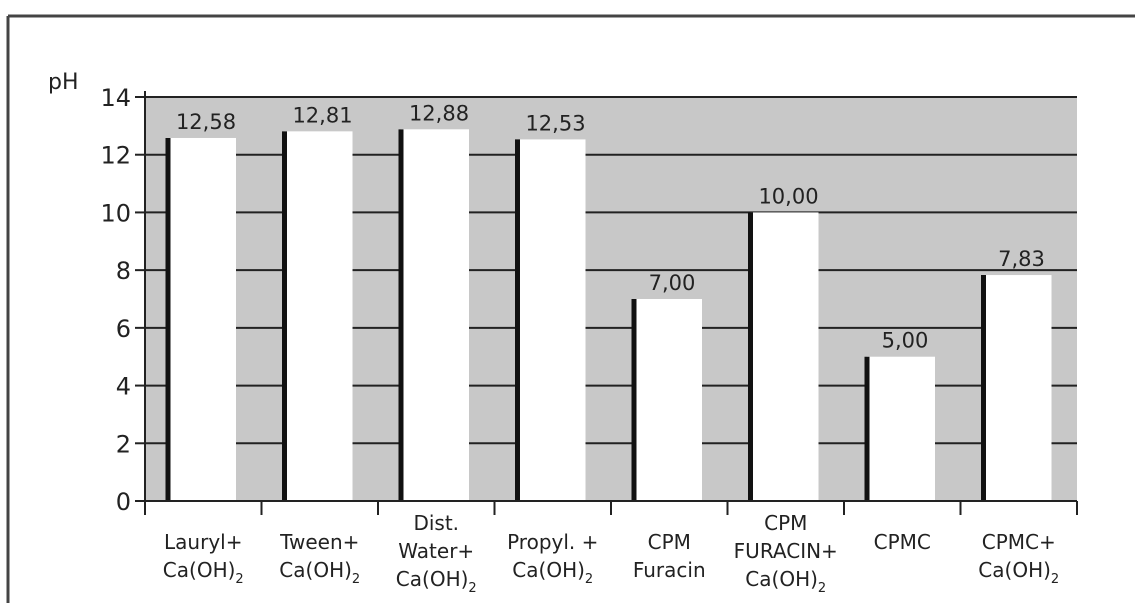 The width and height of the screenshot is (1135, 603). I want to click on y-tick-label: 2, so click(123, 444).